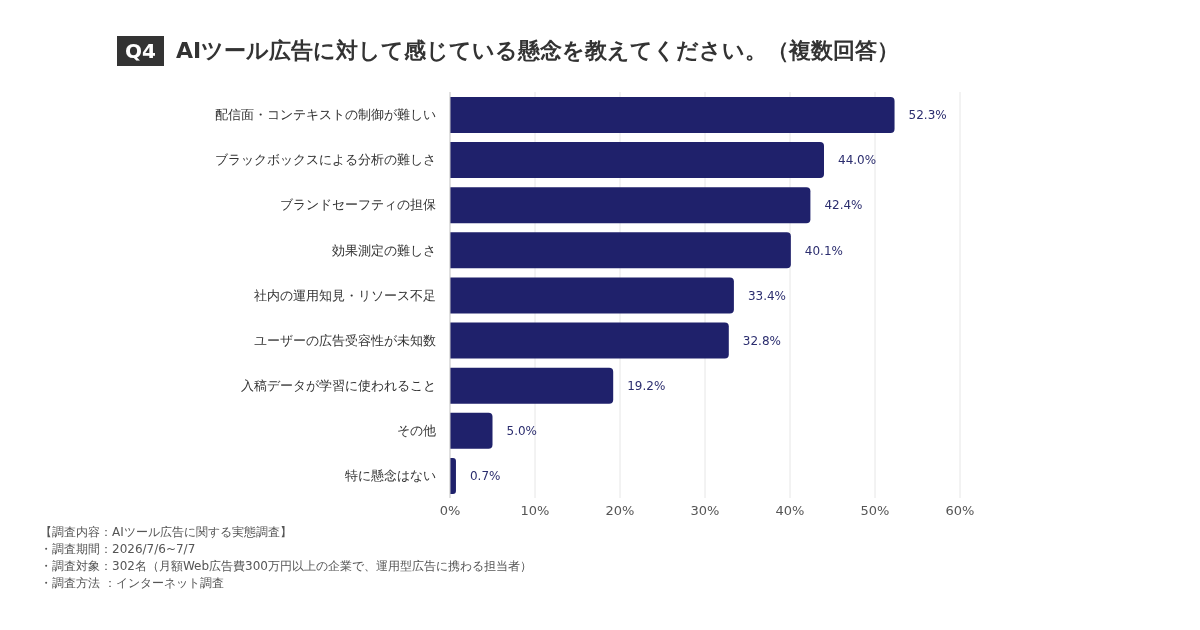 This screenshot has width=1200, height=630. What do you see at coordinates (338, 385) in the screenshot?
I see `y-tick-label: 入稿データが学習に使われること` at bounding box center [338, 385].